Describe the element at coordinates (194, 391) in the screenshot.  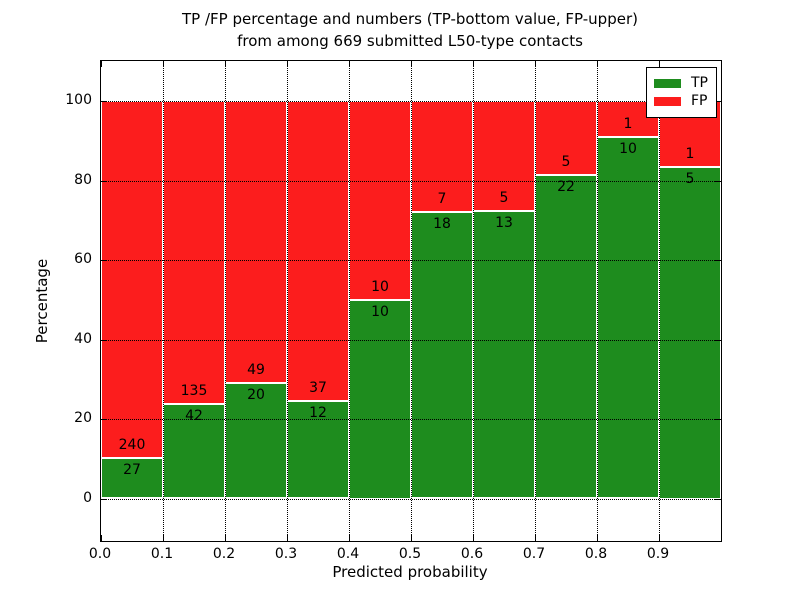
I see `fp-count-label: 135` at that location.